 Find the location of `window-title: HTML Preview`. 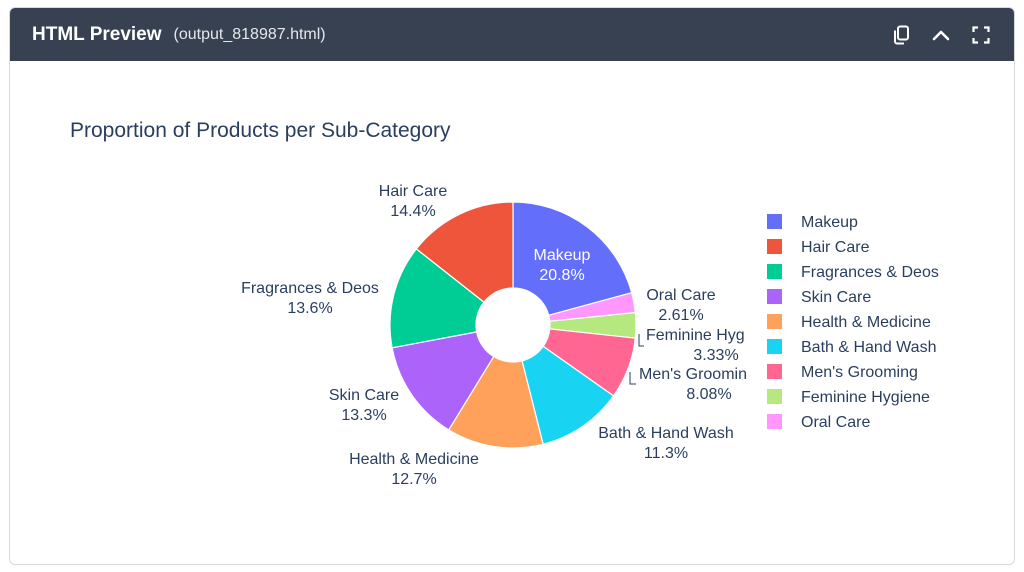

window-title: HTML Preview is located at coordinates (97, 34).